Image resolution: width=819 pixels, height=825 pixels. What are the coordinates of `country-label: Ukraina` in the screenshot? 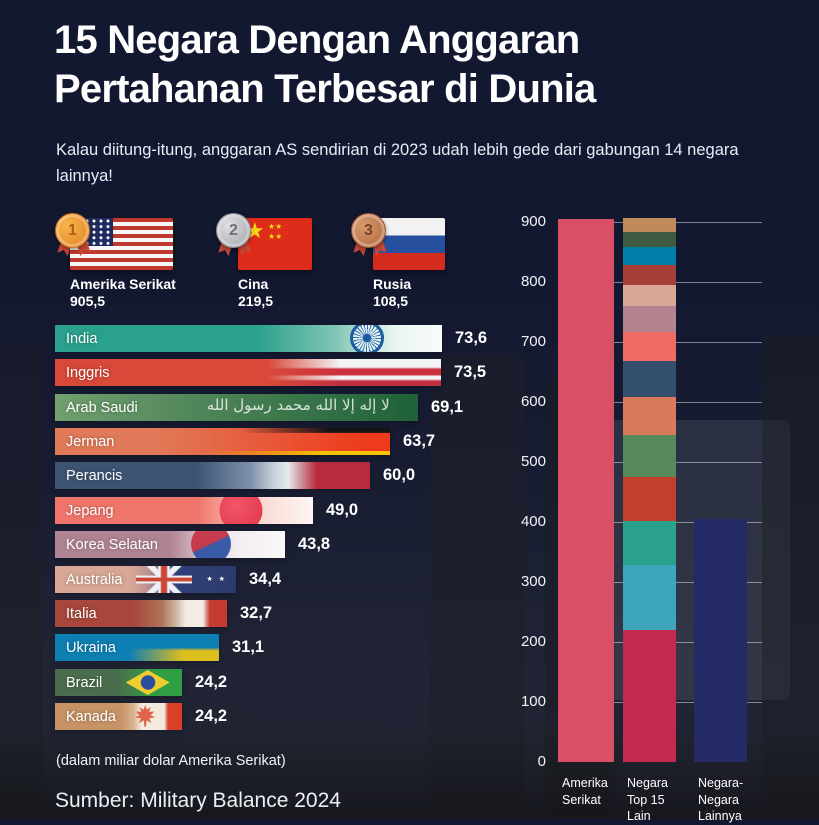 It's located at (91, 647).